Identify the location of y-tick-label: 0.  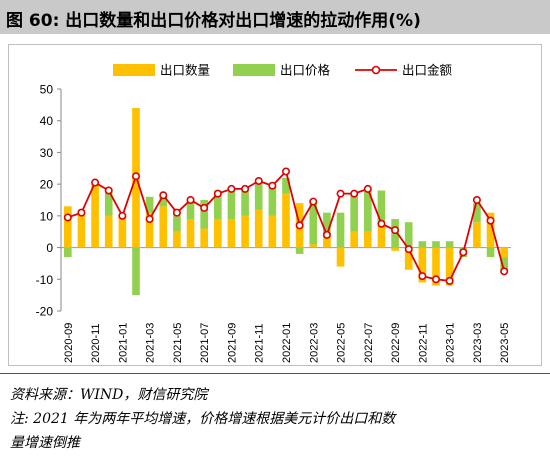
(49, 248).